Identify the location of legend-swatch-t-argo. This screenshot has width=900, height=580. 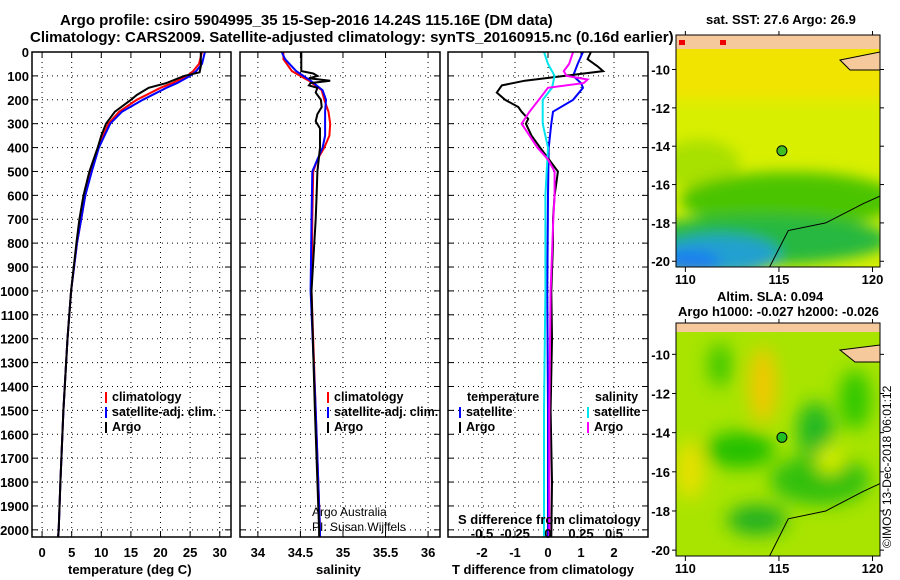
(460, 427).